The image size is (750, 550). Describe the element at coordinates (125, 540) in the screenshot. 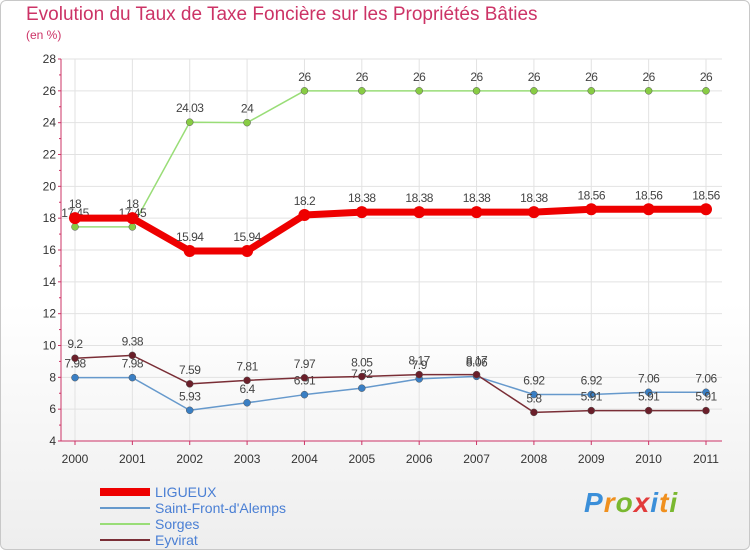

I see `legend-swatch-eyvirat` at that location.